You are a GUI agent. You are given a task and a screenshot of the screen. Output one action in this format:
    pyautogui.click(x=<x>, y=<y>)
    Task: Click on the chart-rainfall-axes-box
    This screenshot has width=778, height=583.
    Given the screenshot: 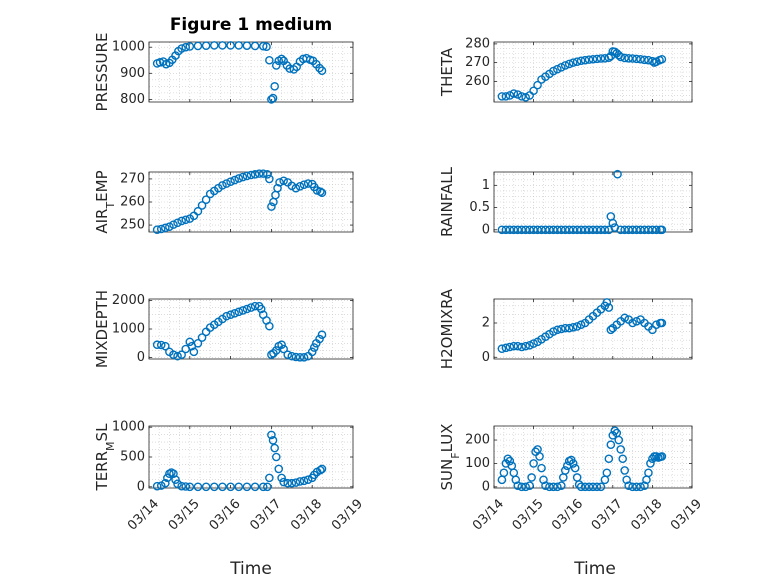 What is the action you would take?
    pyautogui.click(x=593, y=202)
    